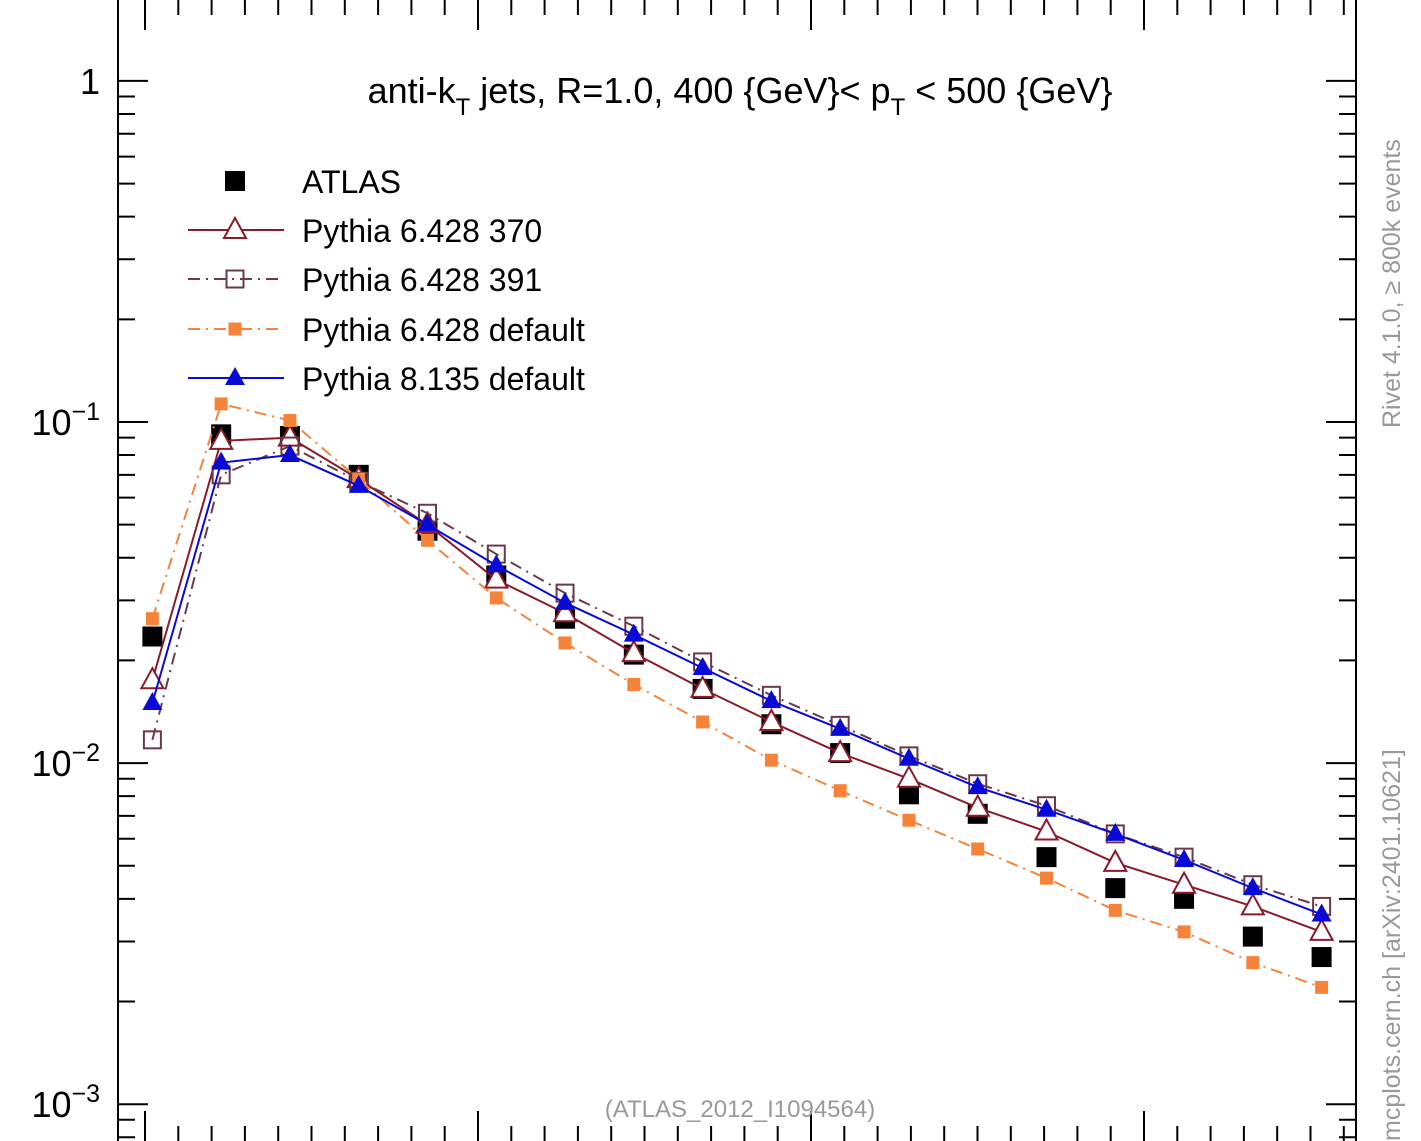 The width and height of the screenshot is (1421, 1141). What do you see at coordinates (443, 330) in the screenshot?
I see `legend-label: Pythia 6.428 default` at bounding box center [443, 330].